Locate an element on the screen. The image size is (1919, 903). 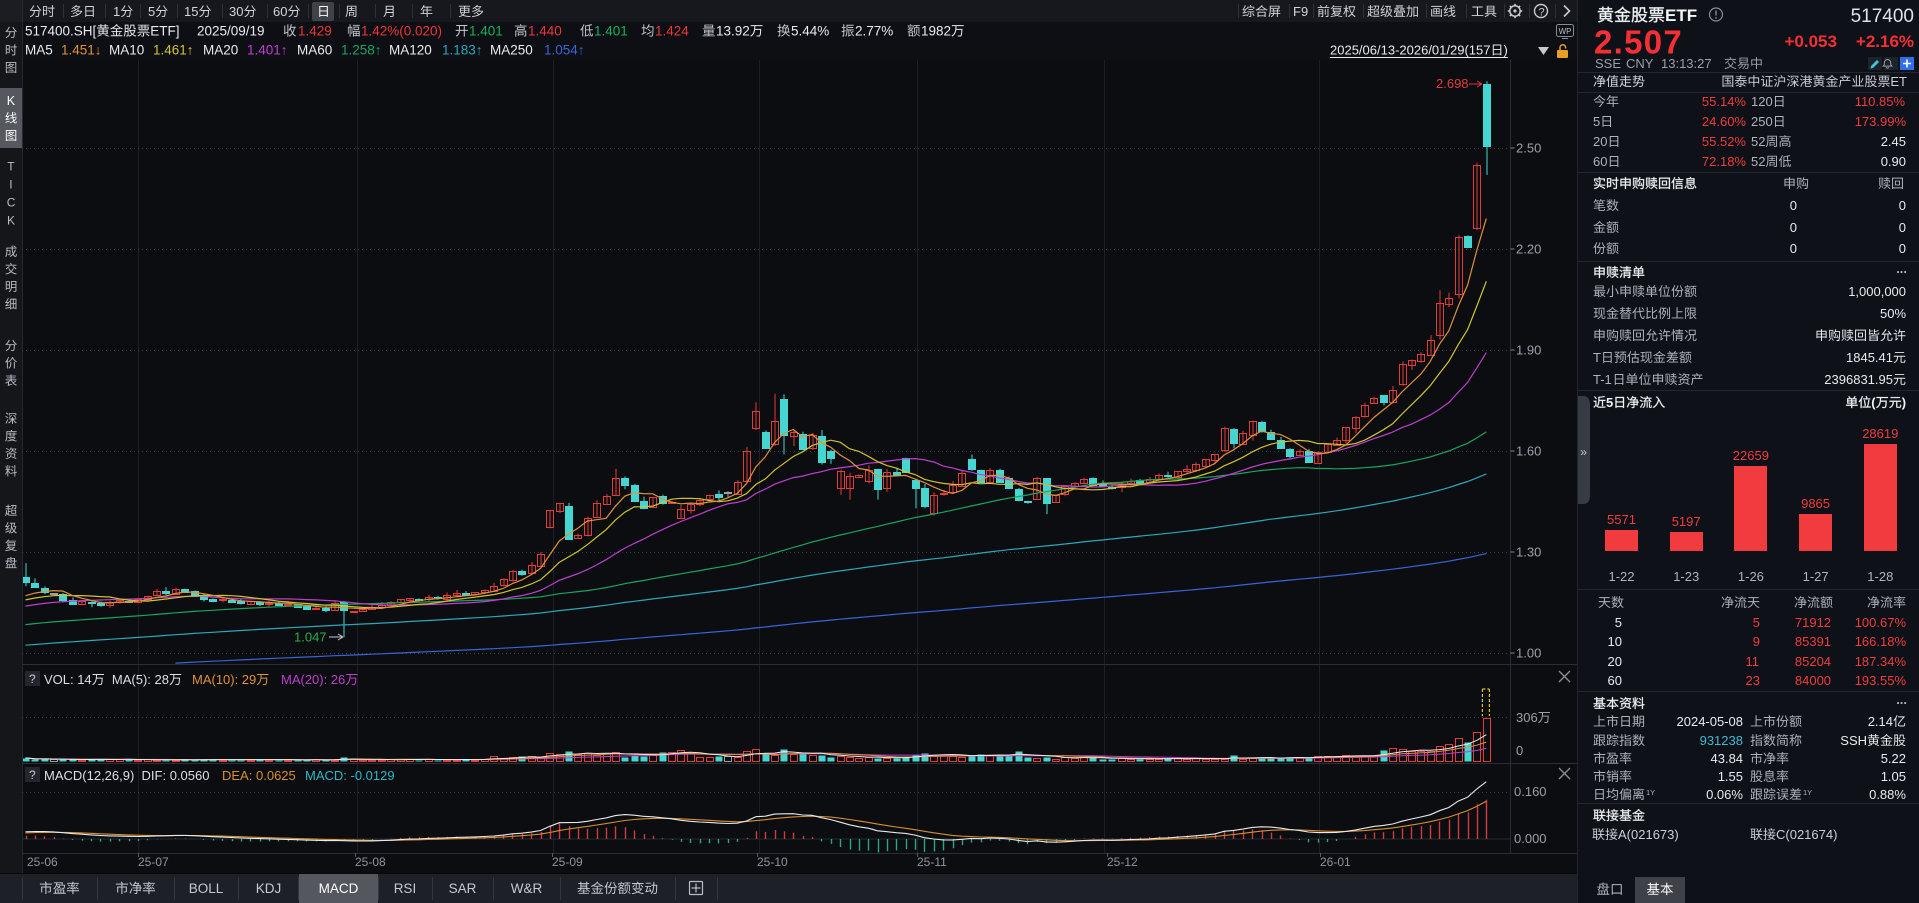
svg-text: 1-28 is located at coordinates (1880, 576).